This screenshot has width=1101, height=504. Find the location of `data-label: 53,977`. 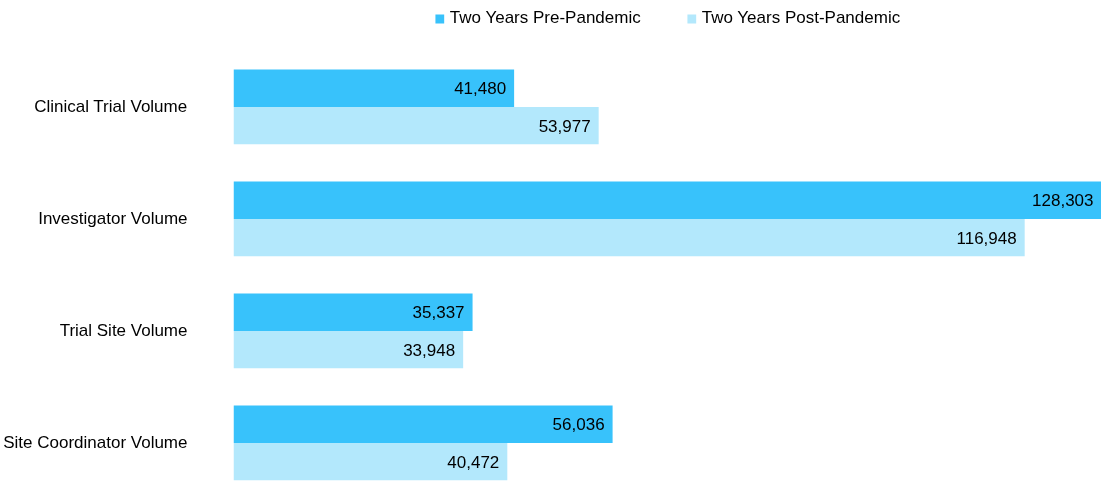

data-label: 53,977 is located at coordinates (564, 126).